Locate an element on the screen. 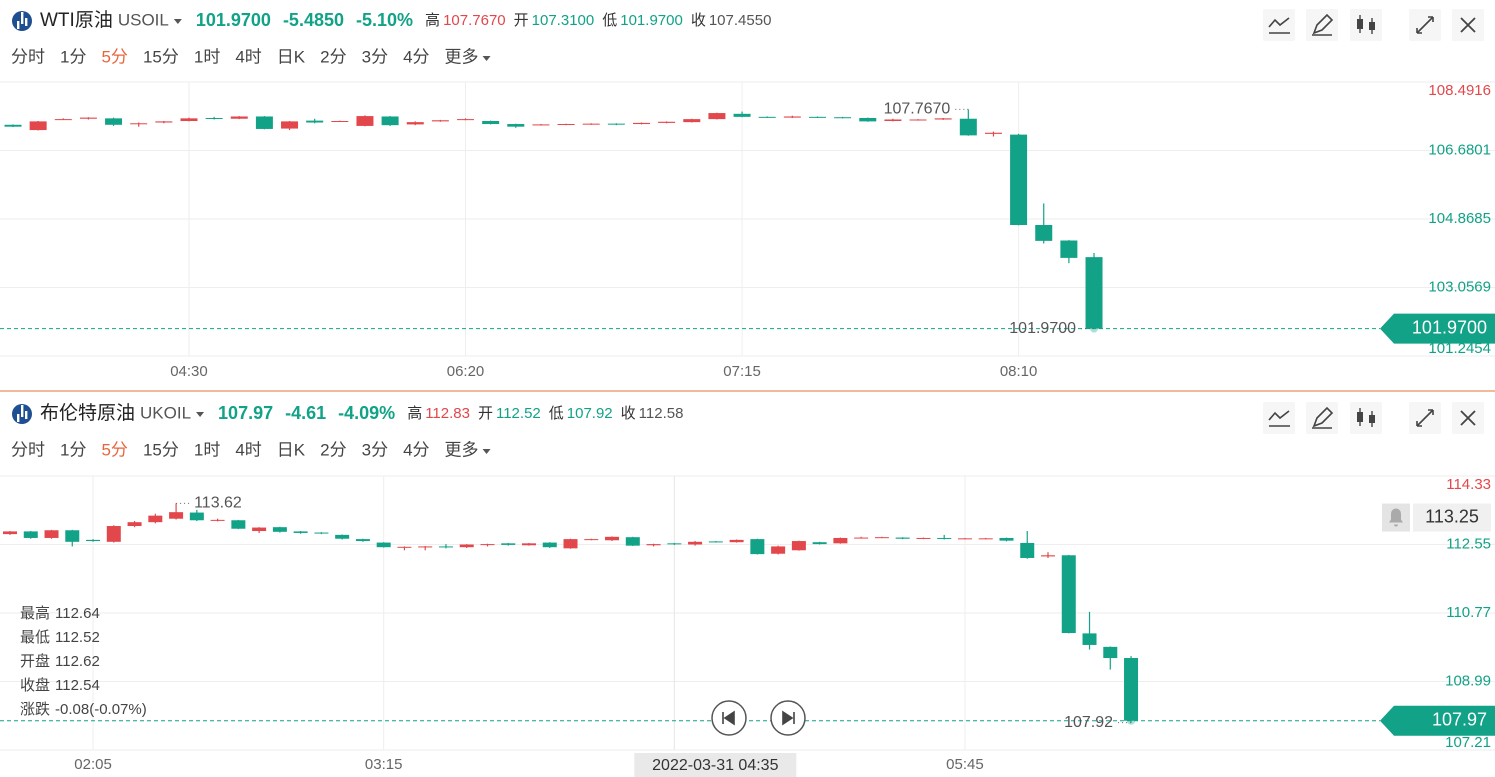  last-price-tag is located at coordinates (1437, 328).